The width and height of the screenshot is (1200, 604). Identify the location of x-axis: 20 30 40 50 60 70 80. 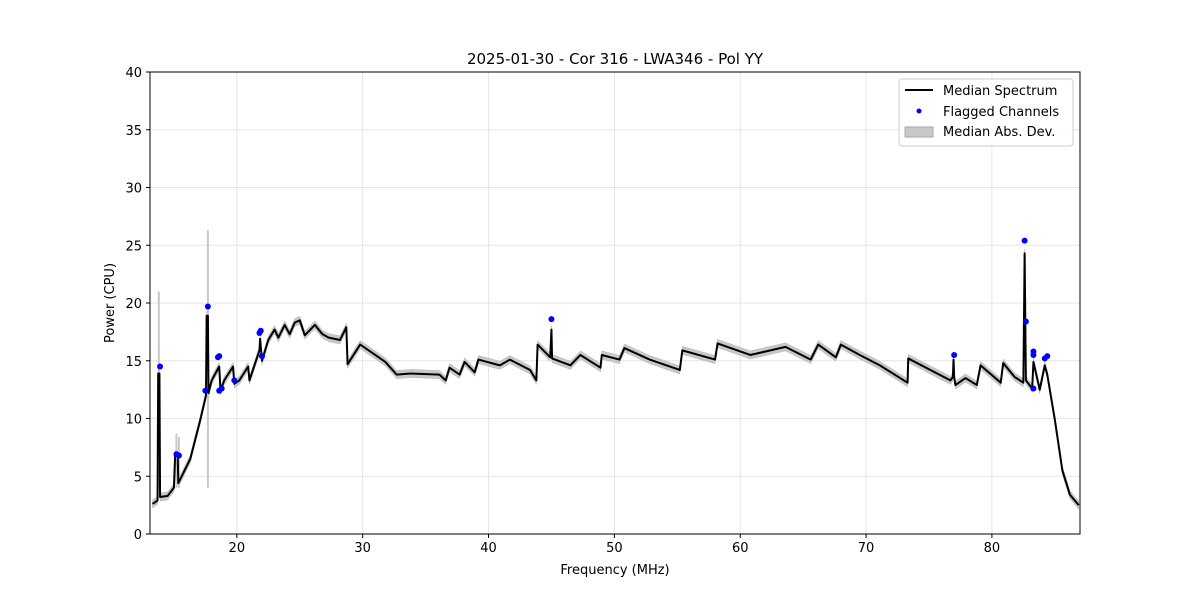
(615, 545).